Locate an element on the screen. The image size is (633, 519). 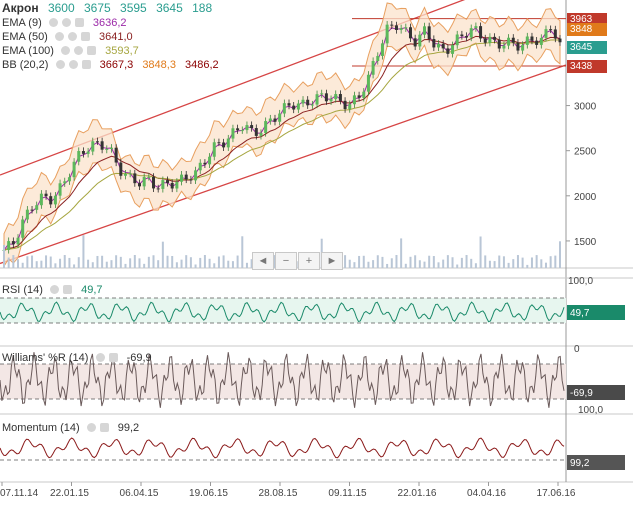
ohlc-high: 3675 is located at coordinates (97, 8).